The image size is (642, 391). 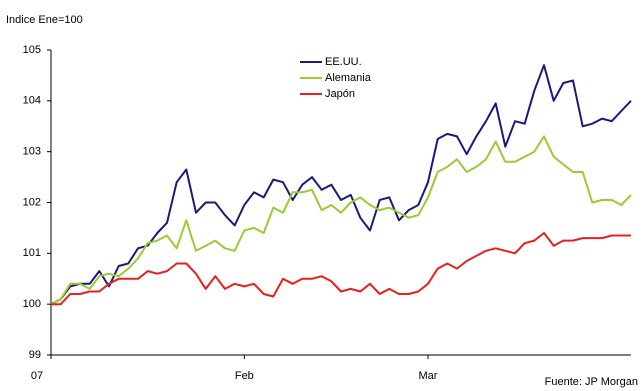 I want to click on y-axis-label: Indice Ene=100, so click(x=44, y=20).